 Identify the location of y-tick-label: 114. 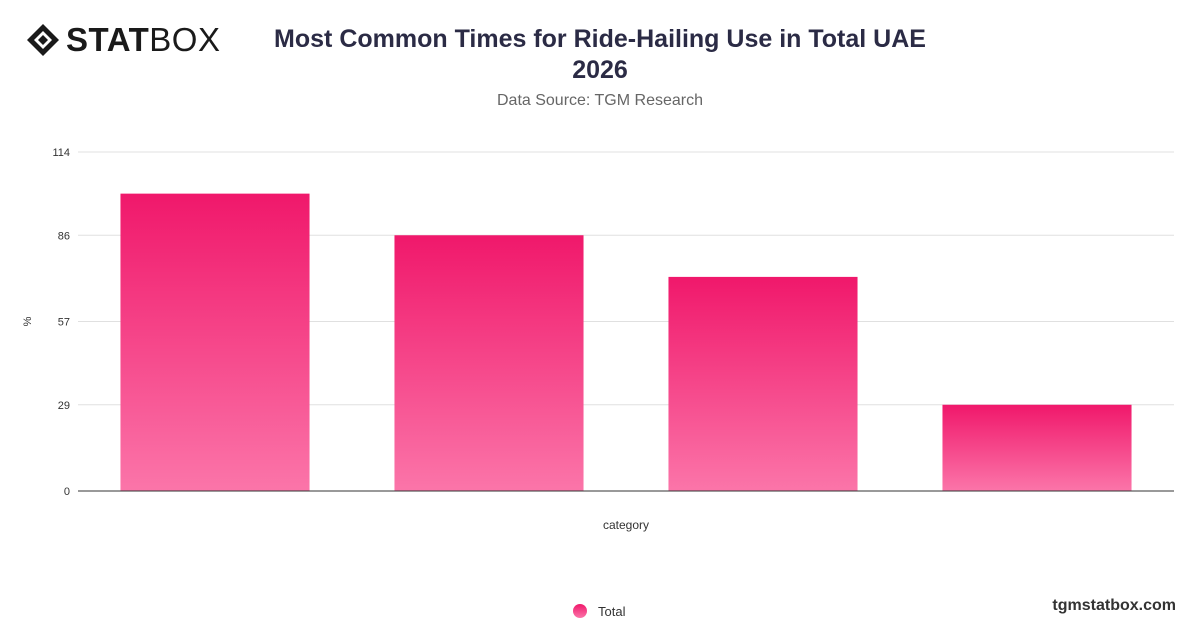
(61, 153).